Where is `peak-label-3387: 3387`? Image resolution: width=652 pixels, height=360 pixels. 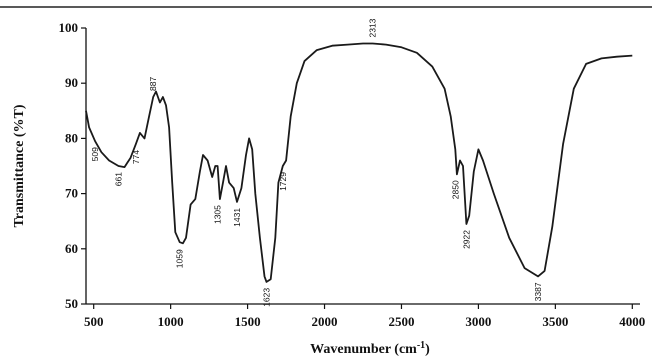 peak-label-3387: 3387 is located at coordinates (538, 291).